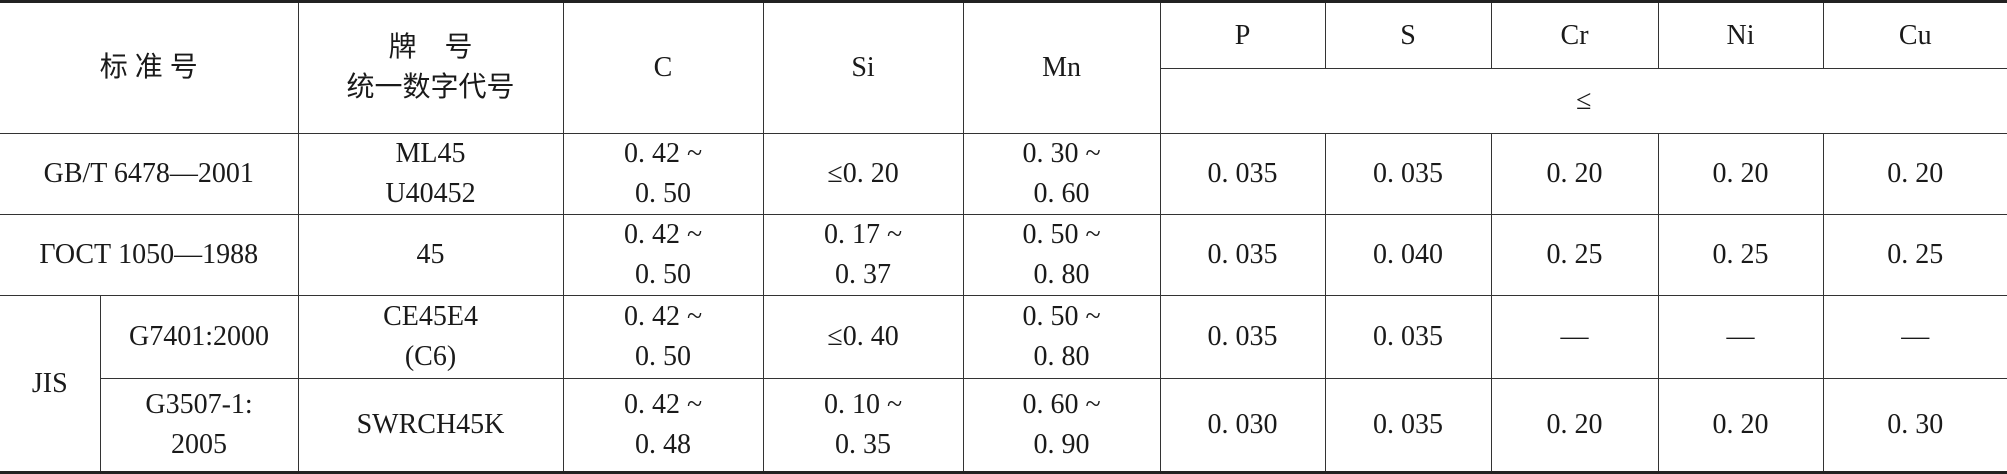  Describe the element at coordinates (1408, 35) in the screenshot. I see `header-element: S` at that location.